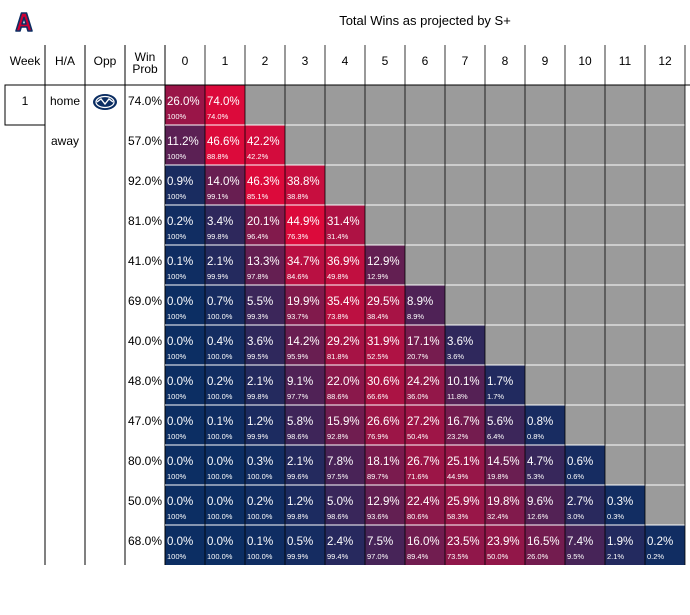 The image size is (690, 615). I want to click on cell-at-least-prob: 0.8%, so click(535, 436).